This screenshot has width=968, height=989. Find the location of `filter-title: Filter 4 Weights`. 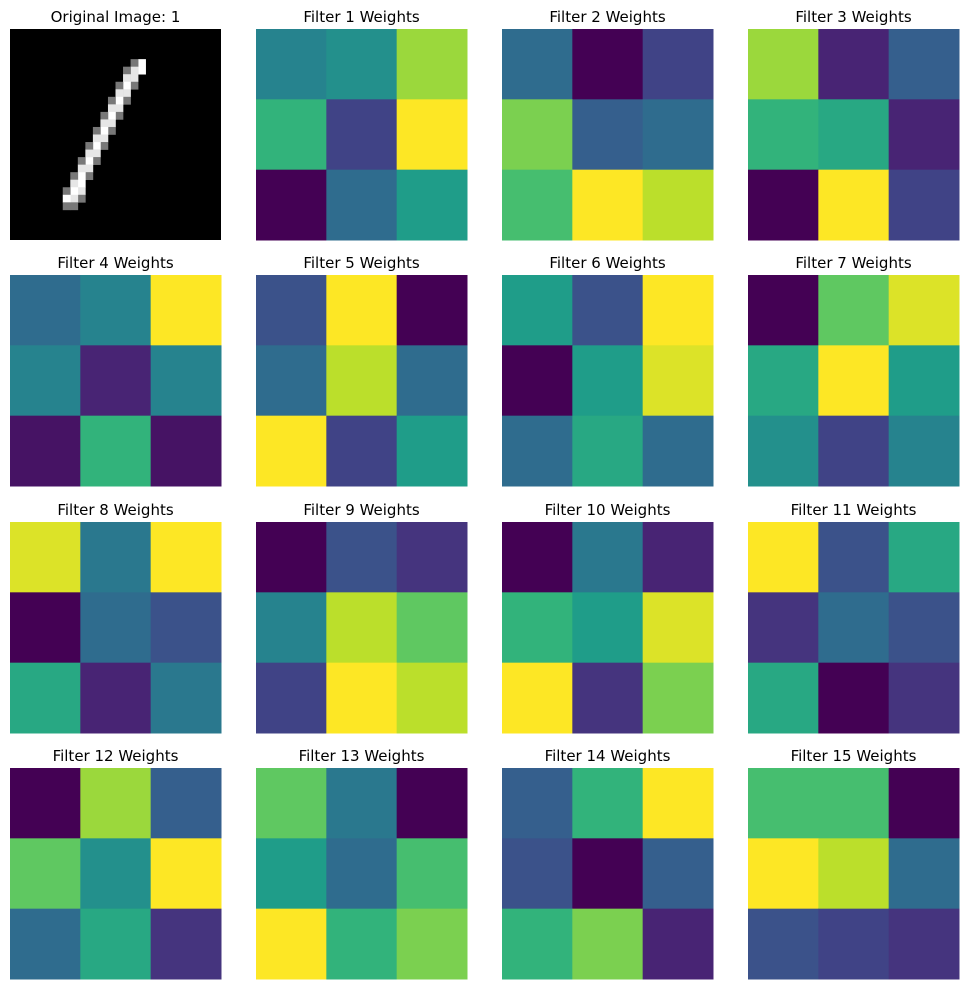

filter-title: Filter 4 Weights is located at coordinates (115, 263).